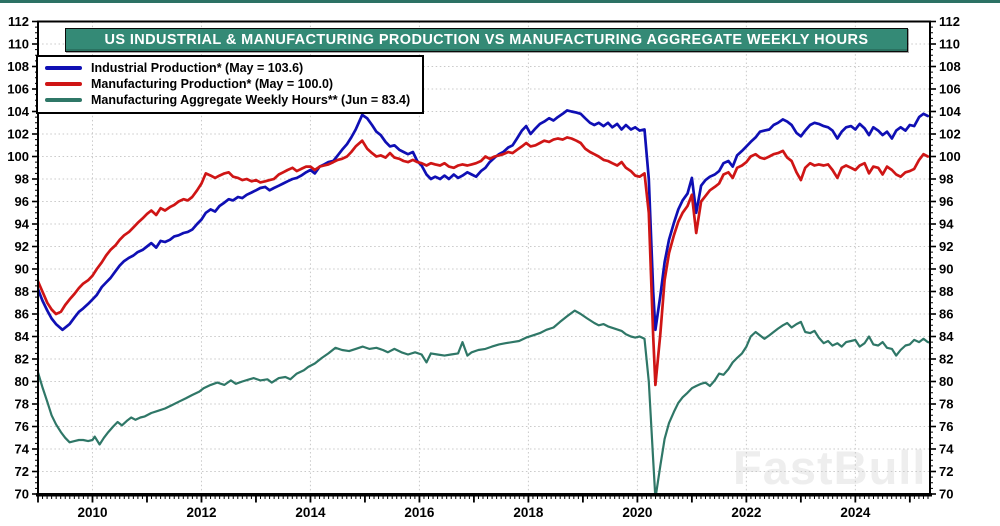 This screenshot has width=1000, height=526. I want to click on y-axis-label-right: 84, so click(946, 336).